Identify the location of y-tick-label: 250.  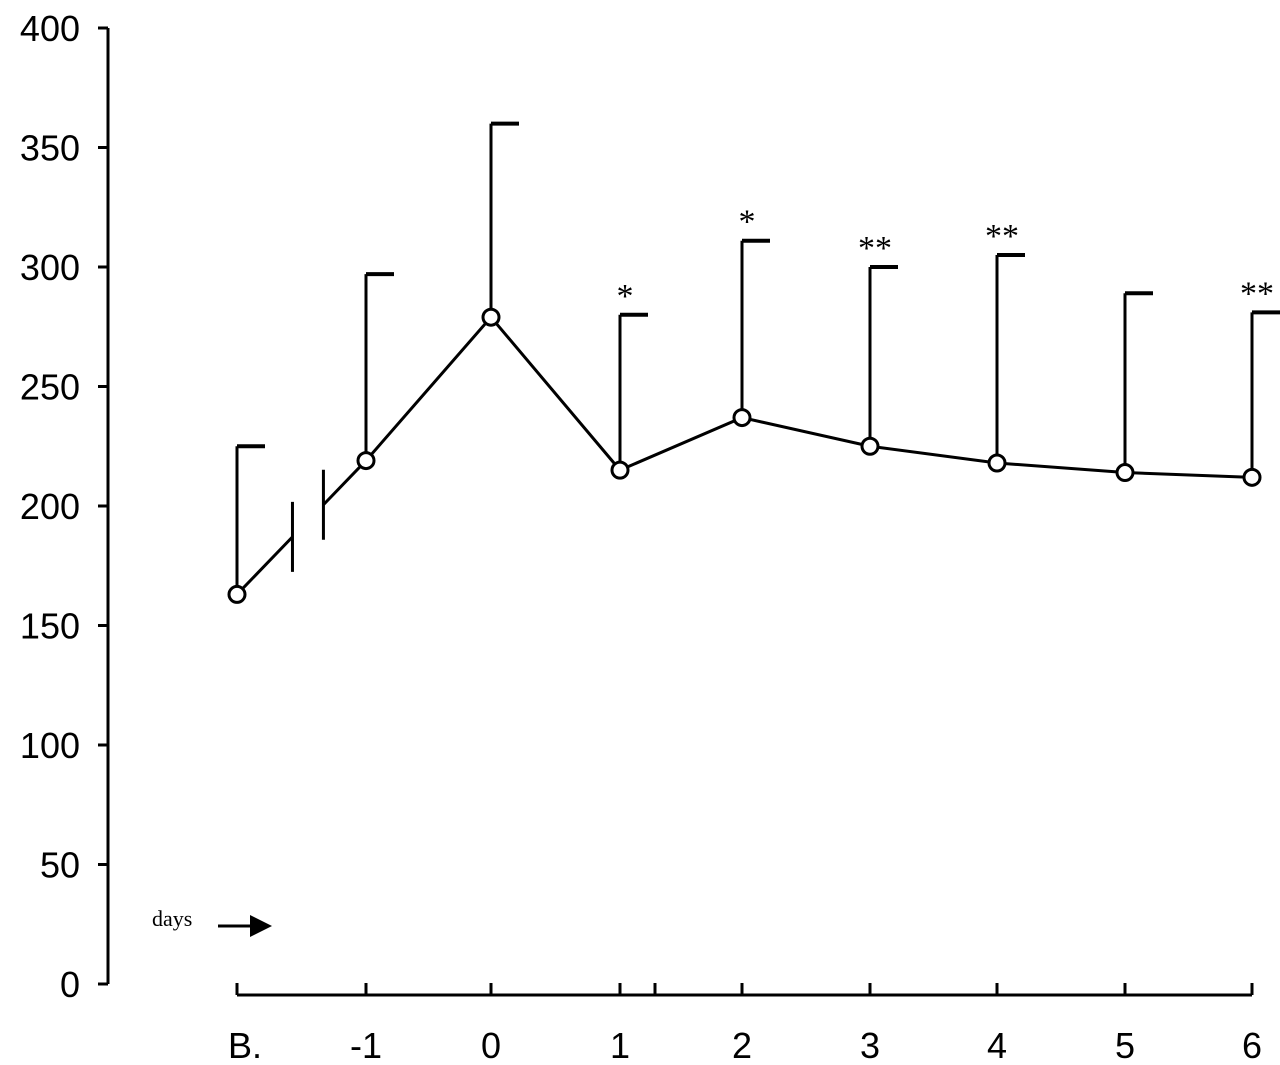
(50, 387).